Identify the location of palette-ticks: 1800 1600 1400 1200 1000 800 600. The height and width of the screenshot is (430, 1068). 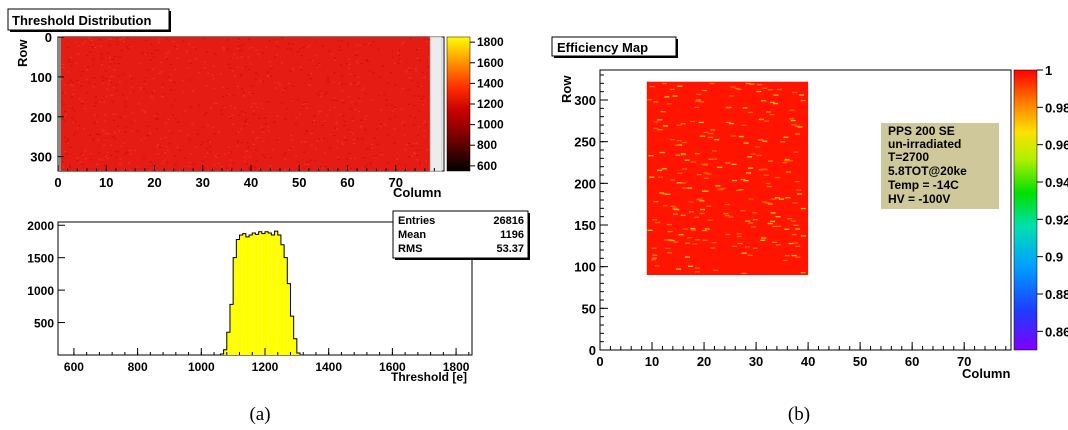
(487, 104).